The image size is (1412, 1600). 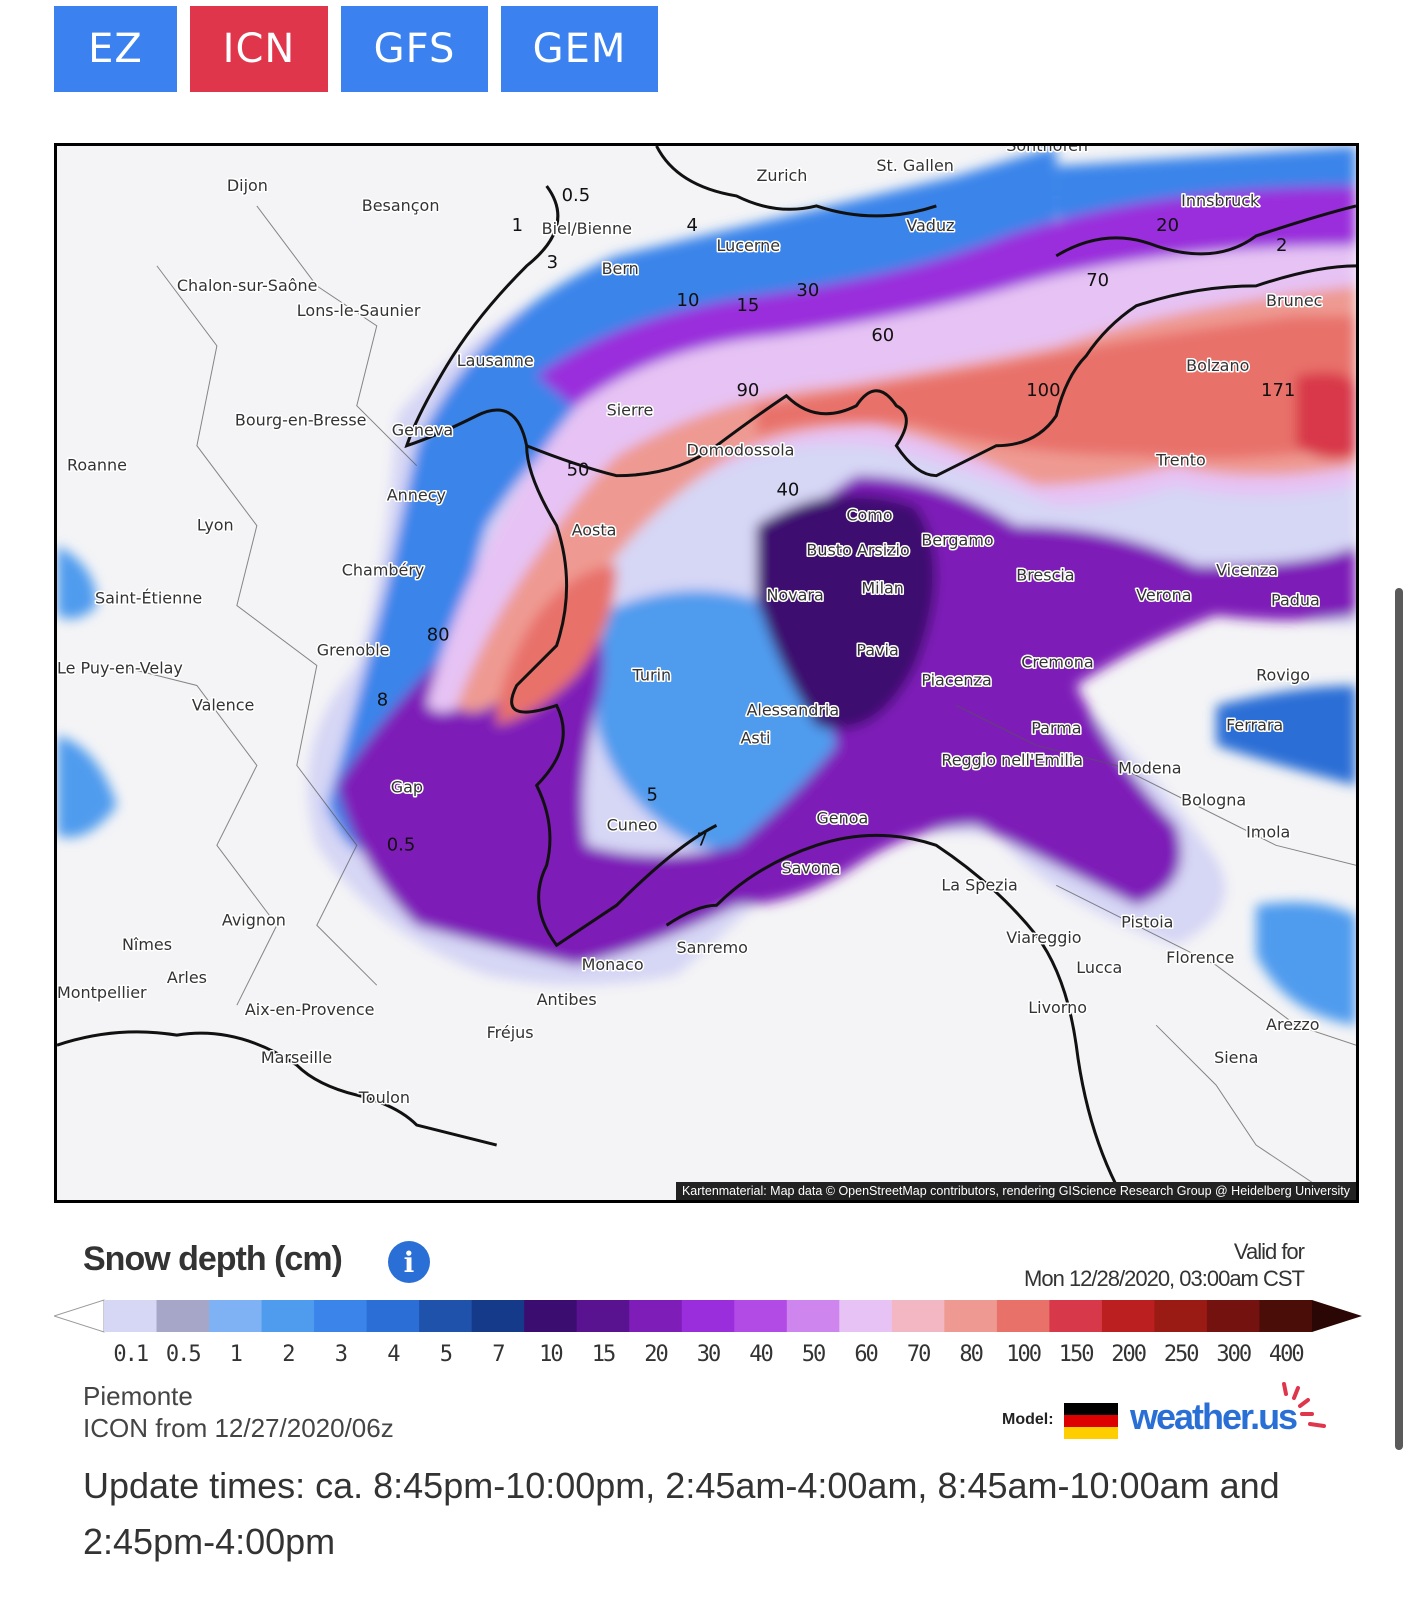 What do you see at coordinates (1399, 1019) in the screenshot?
I see `page-scrollbar` at bounding box center [1399, 1019].